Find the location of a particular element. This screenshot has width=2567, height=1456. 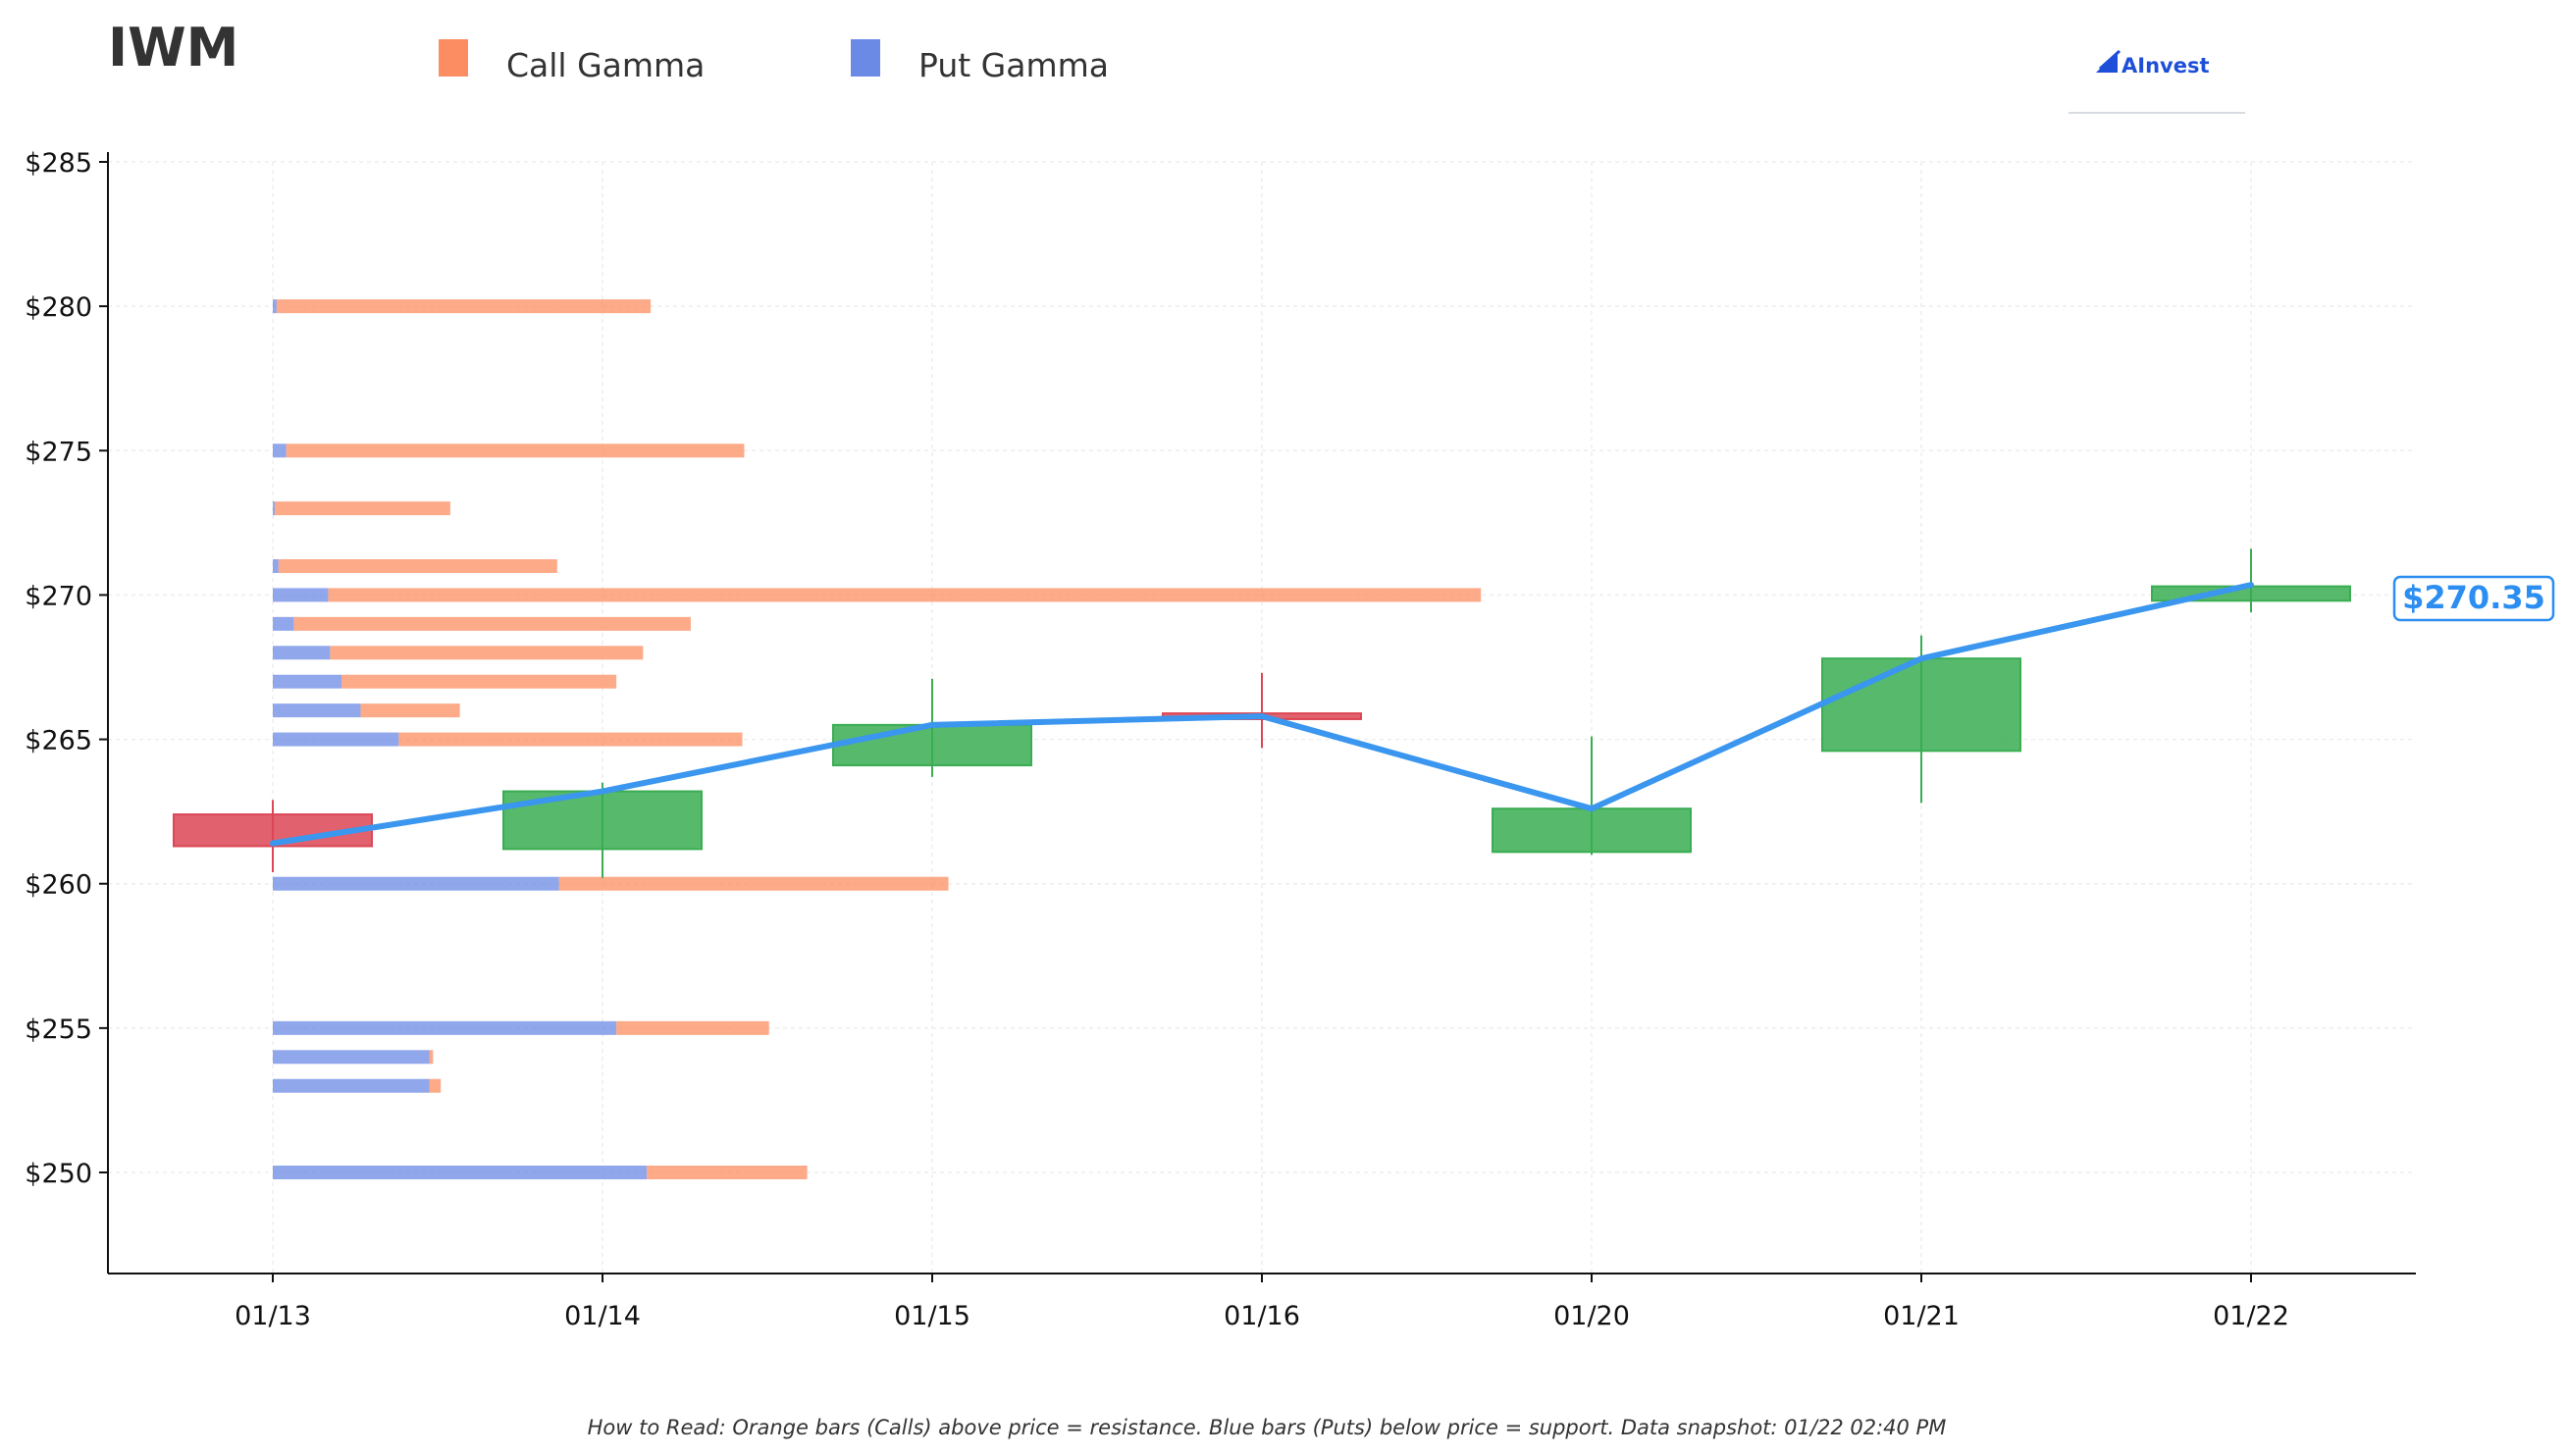

y-tick-label: $265 is located at coordinates (58, 741).